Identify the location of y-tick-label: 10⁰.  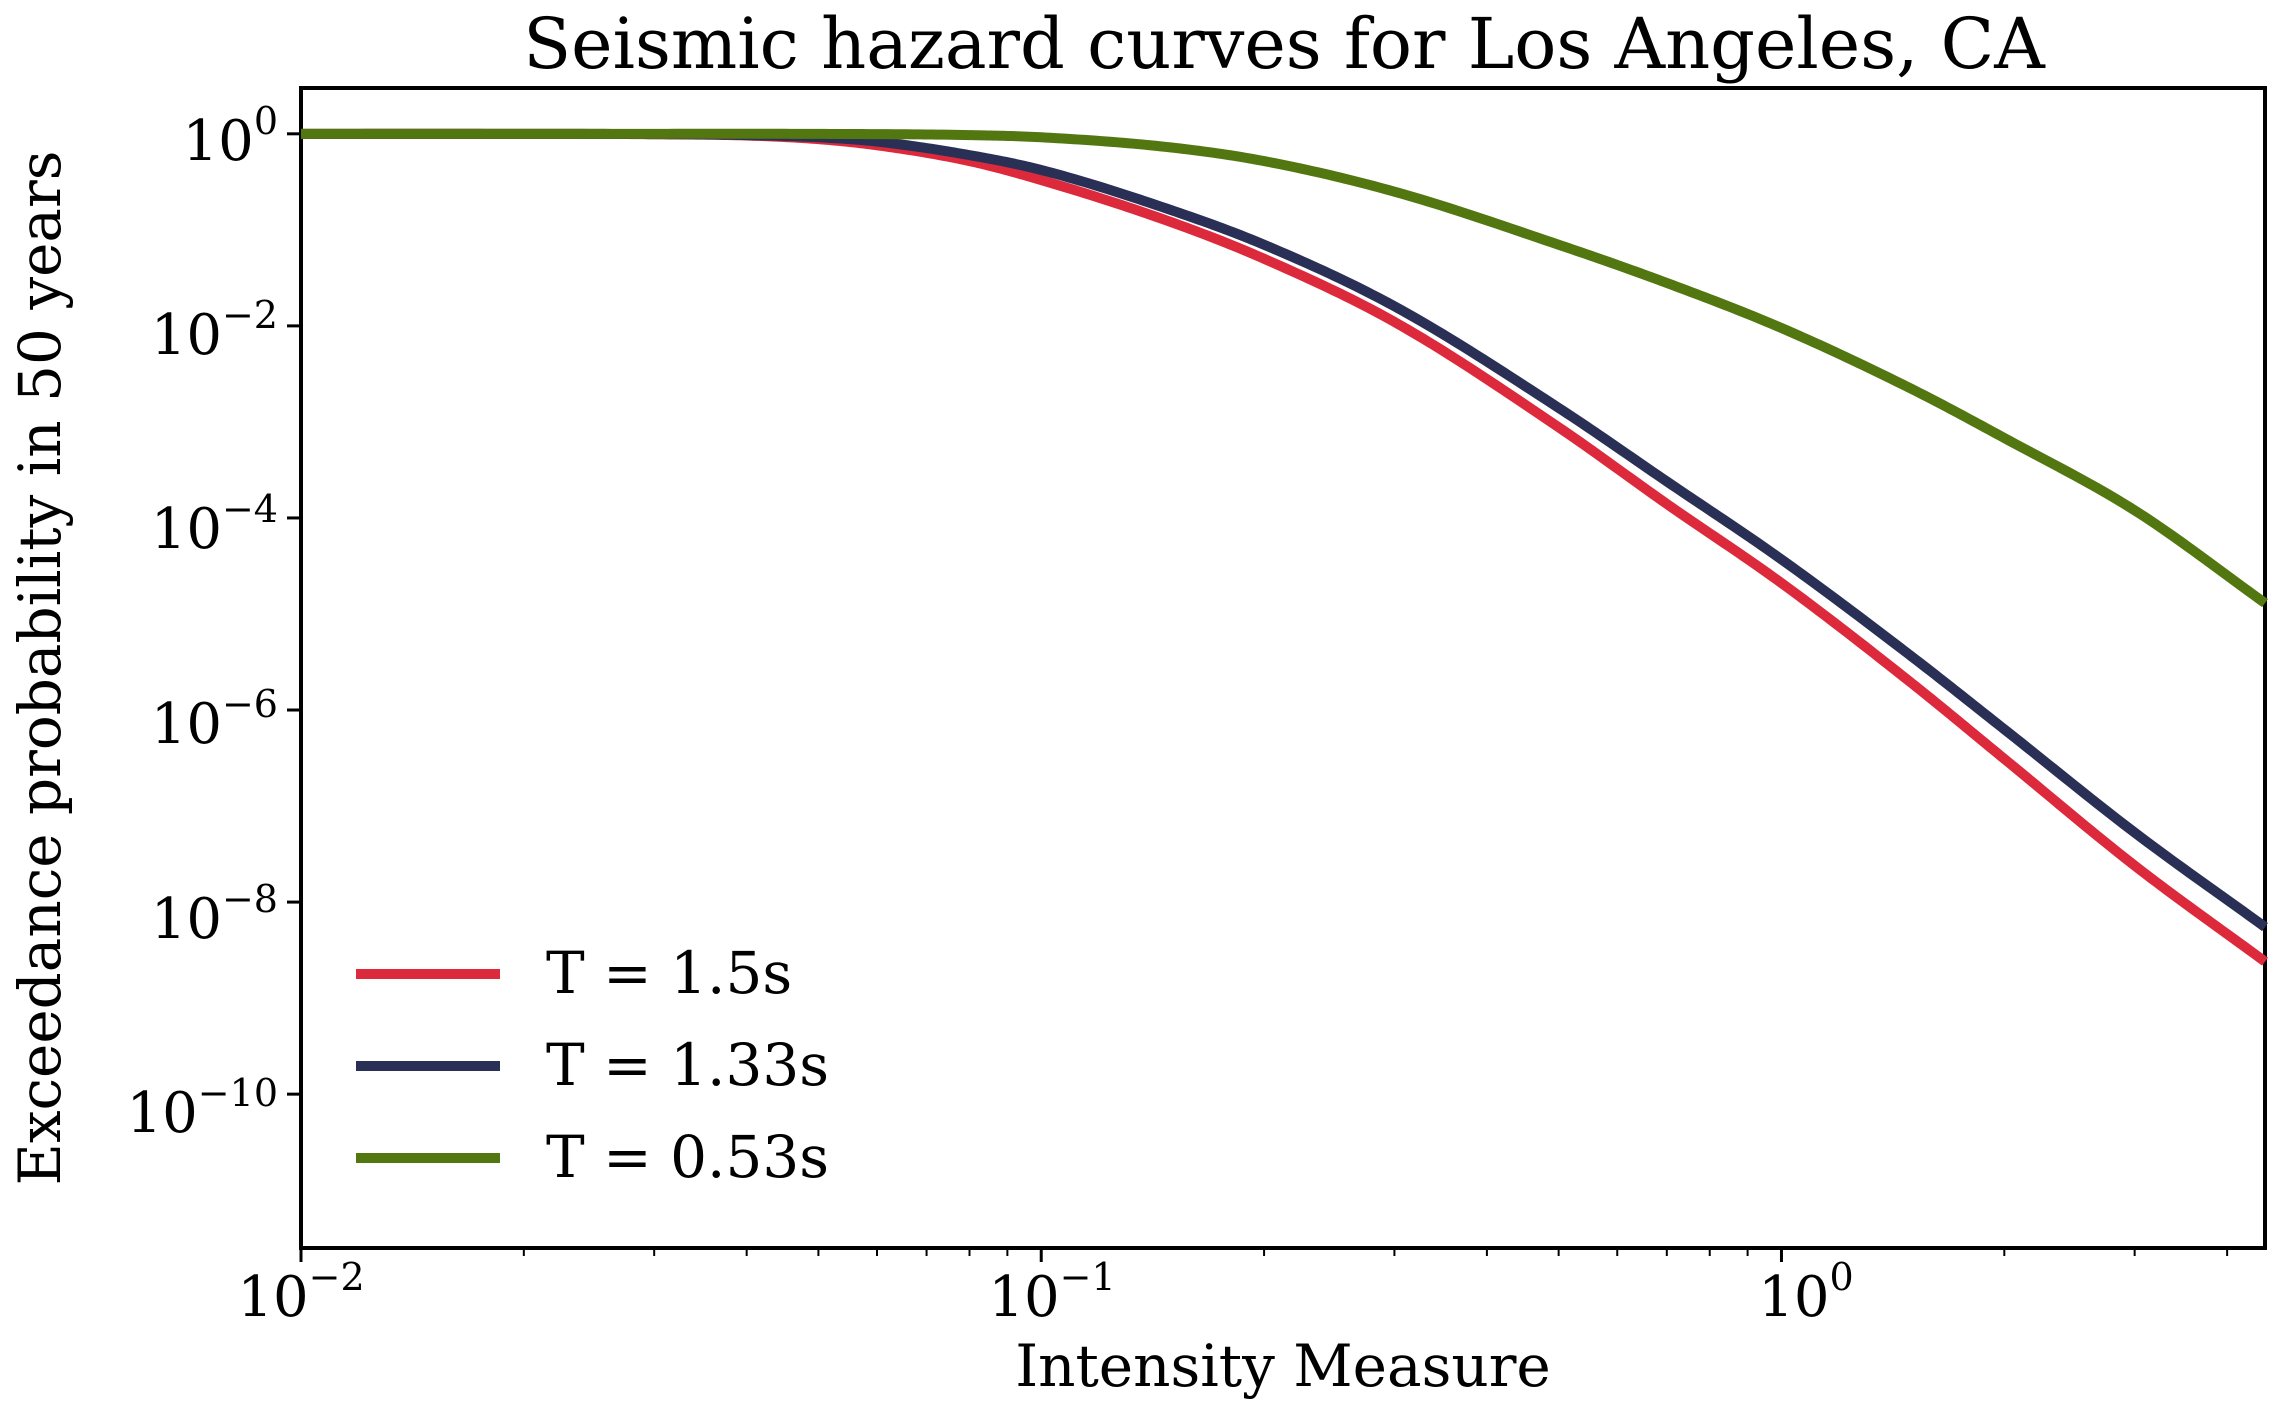
(230, 136).